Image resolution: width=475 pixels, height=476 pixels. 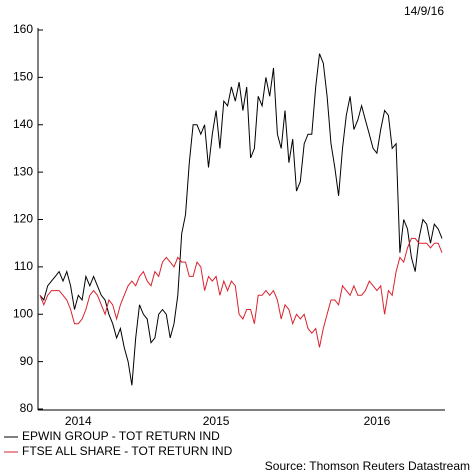 I want to click on x-tick-label: 2014, so click(x=78, y=421).